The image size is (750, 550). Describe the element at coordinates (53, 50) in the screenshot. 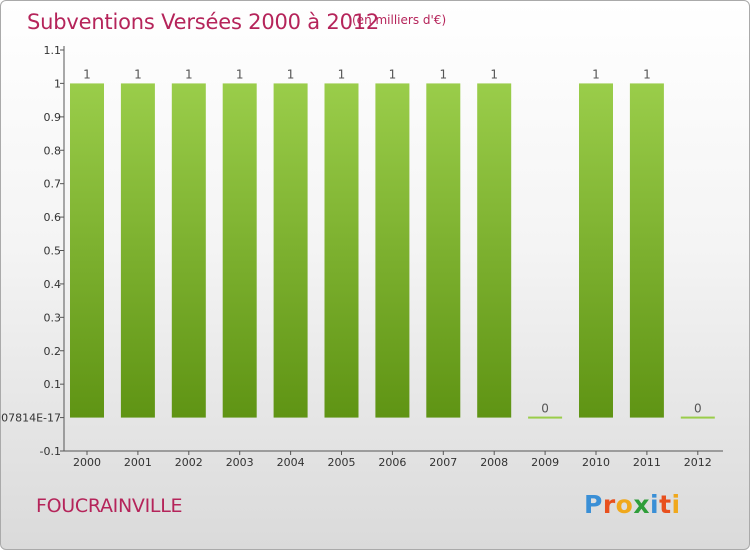

I see `y-tick-label: 1.1` at that location.